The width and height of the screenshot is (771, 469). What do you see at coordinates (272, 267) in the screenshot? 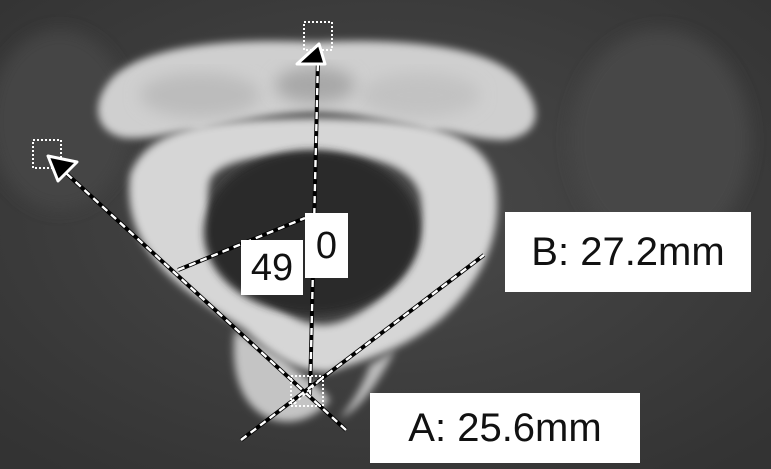
I see `angle-value-label: 49` at bounding box center [272, 267].